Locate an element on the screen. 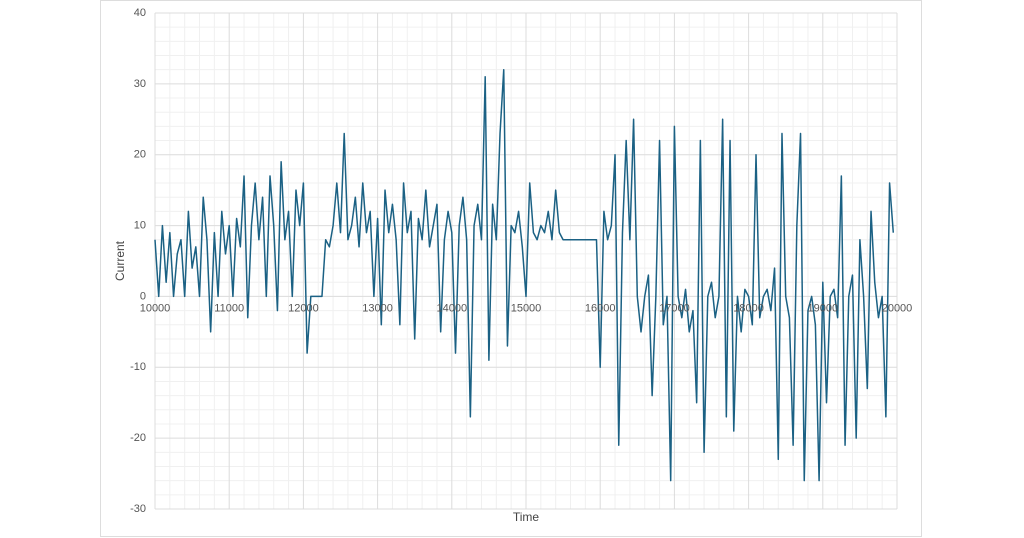  y-tick-label: 10 is located at coordinates (140, 225).